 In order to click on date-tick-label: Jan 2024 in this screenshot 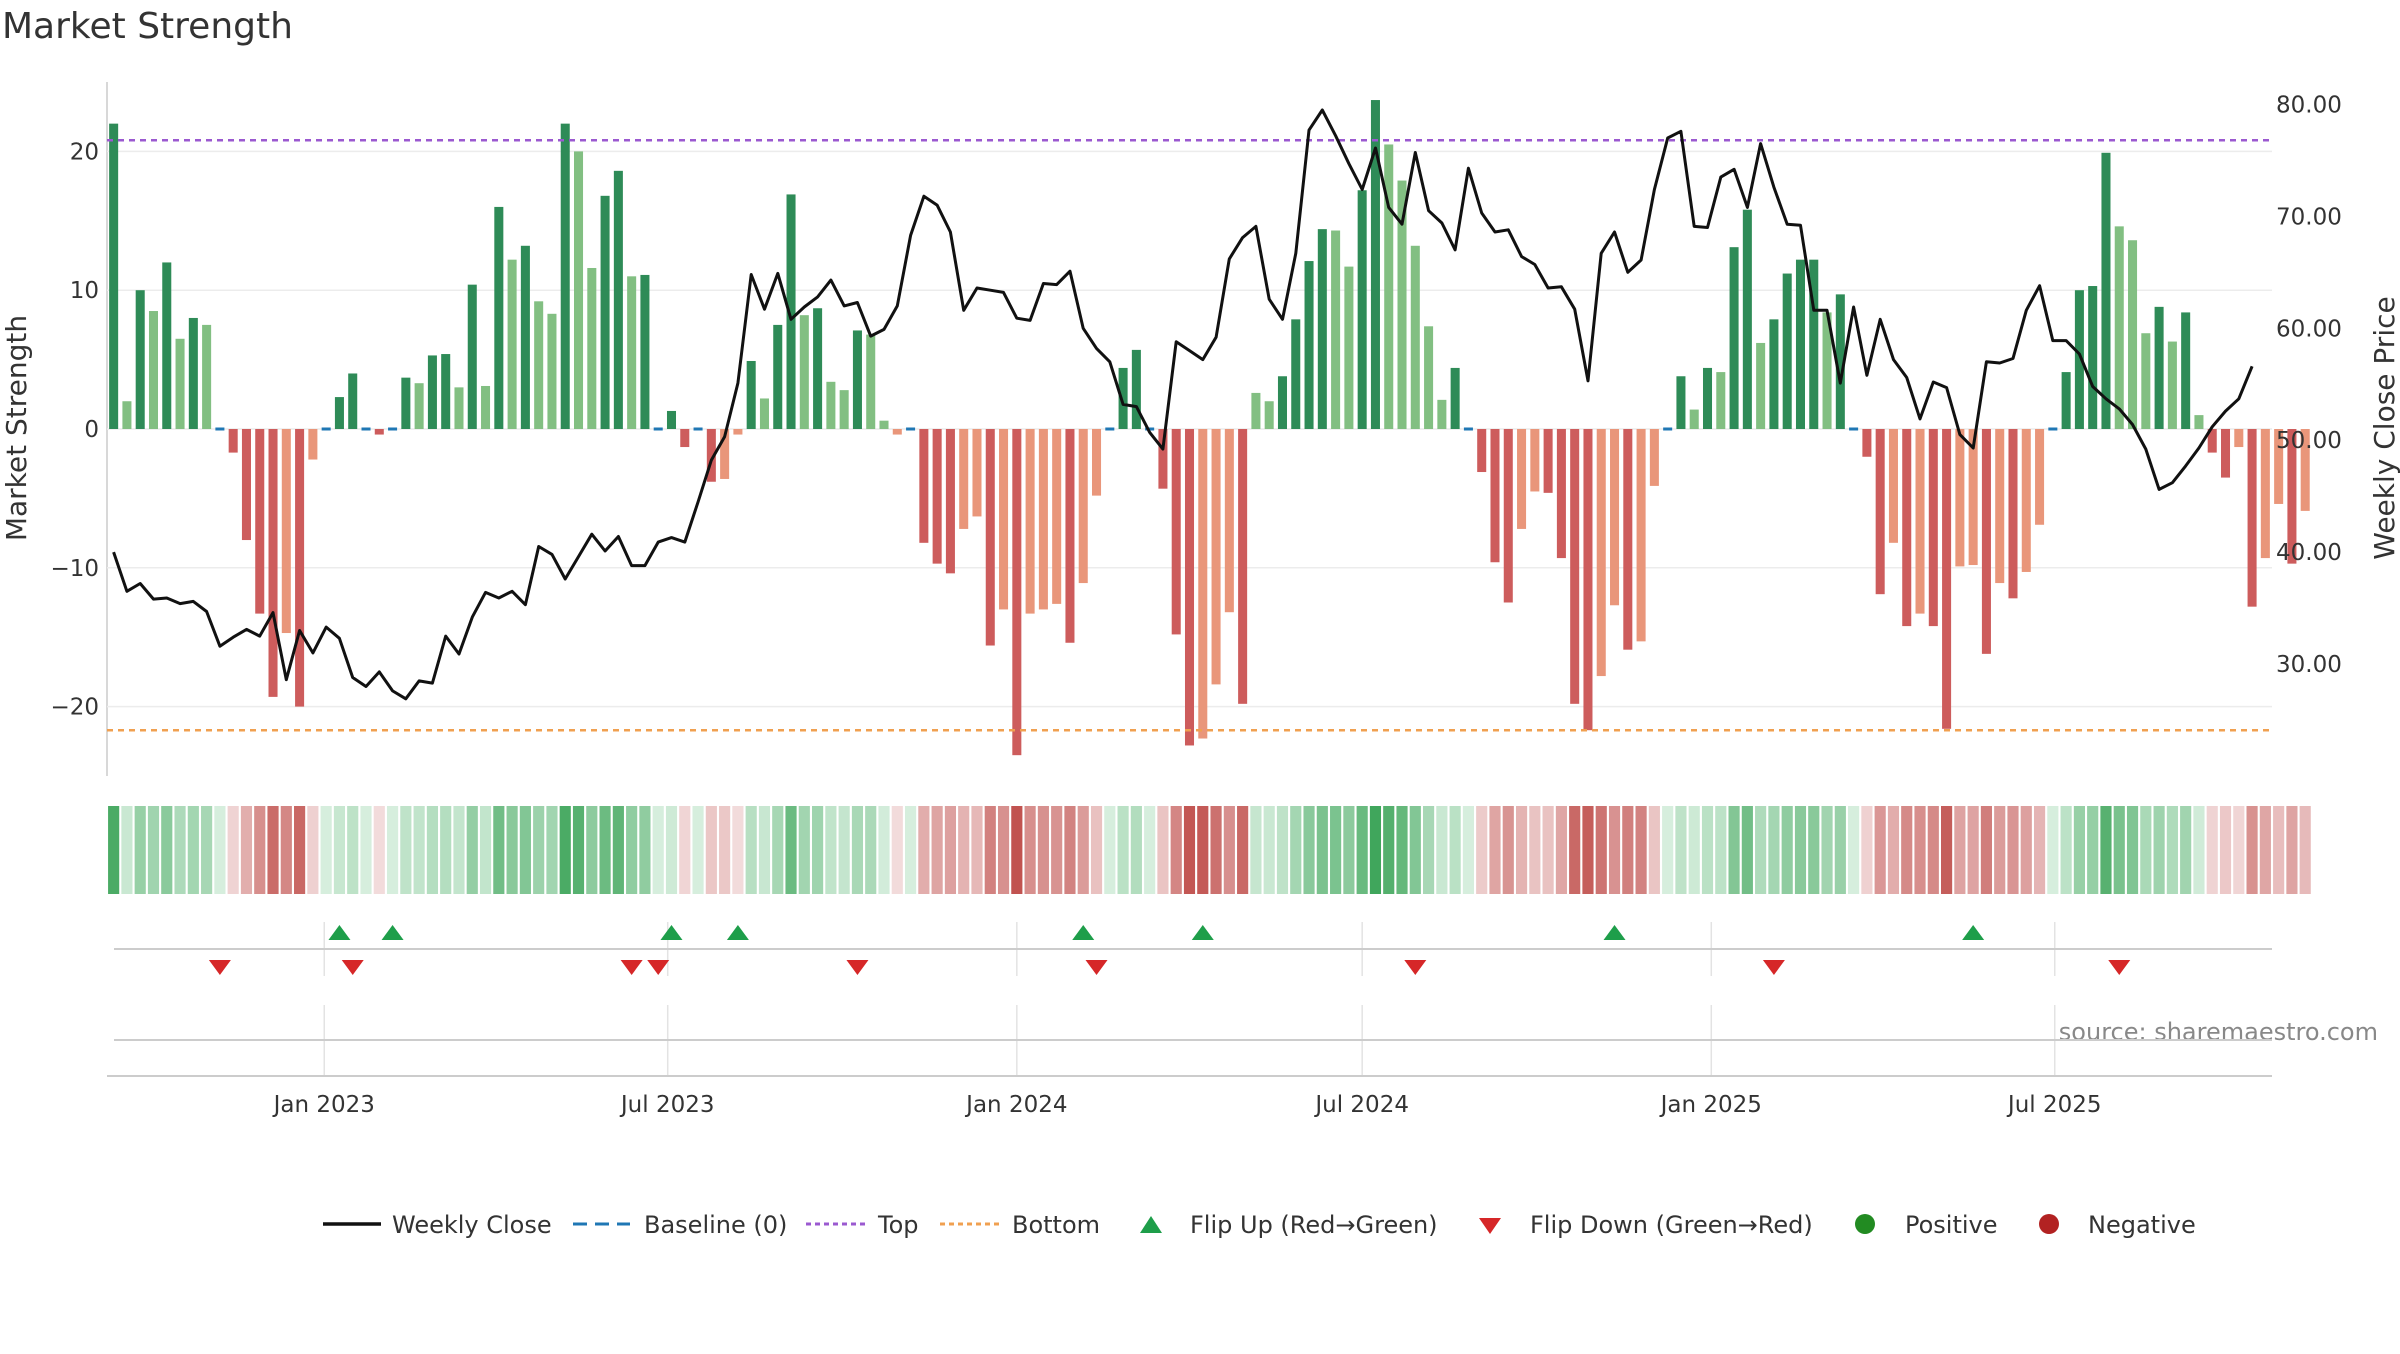, I will do `click(1015, 1105)`.